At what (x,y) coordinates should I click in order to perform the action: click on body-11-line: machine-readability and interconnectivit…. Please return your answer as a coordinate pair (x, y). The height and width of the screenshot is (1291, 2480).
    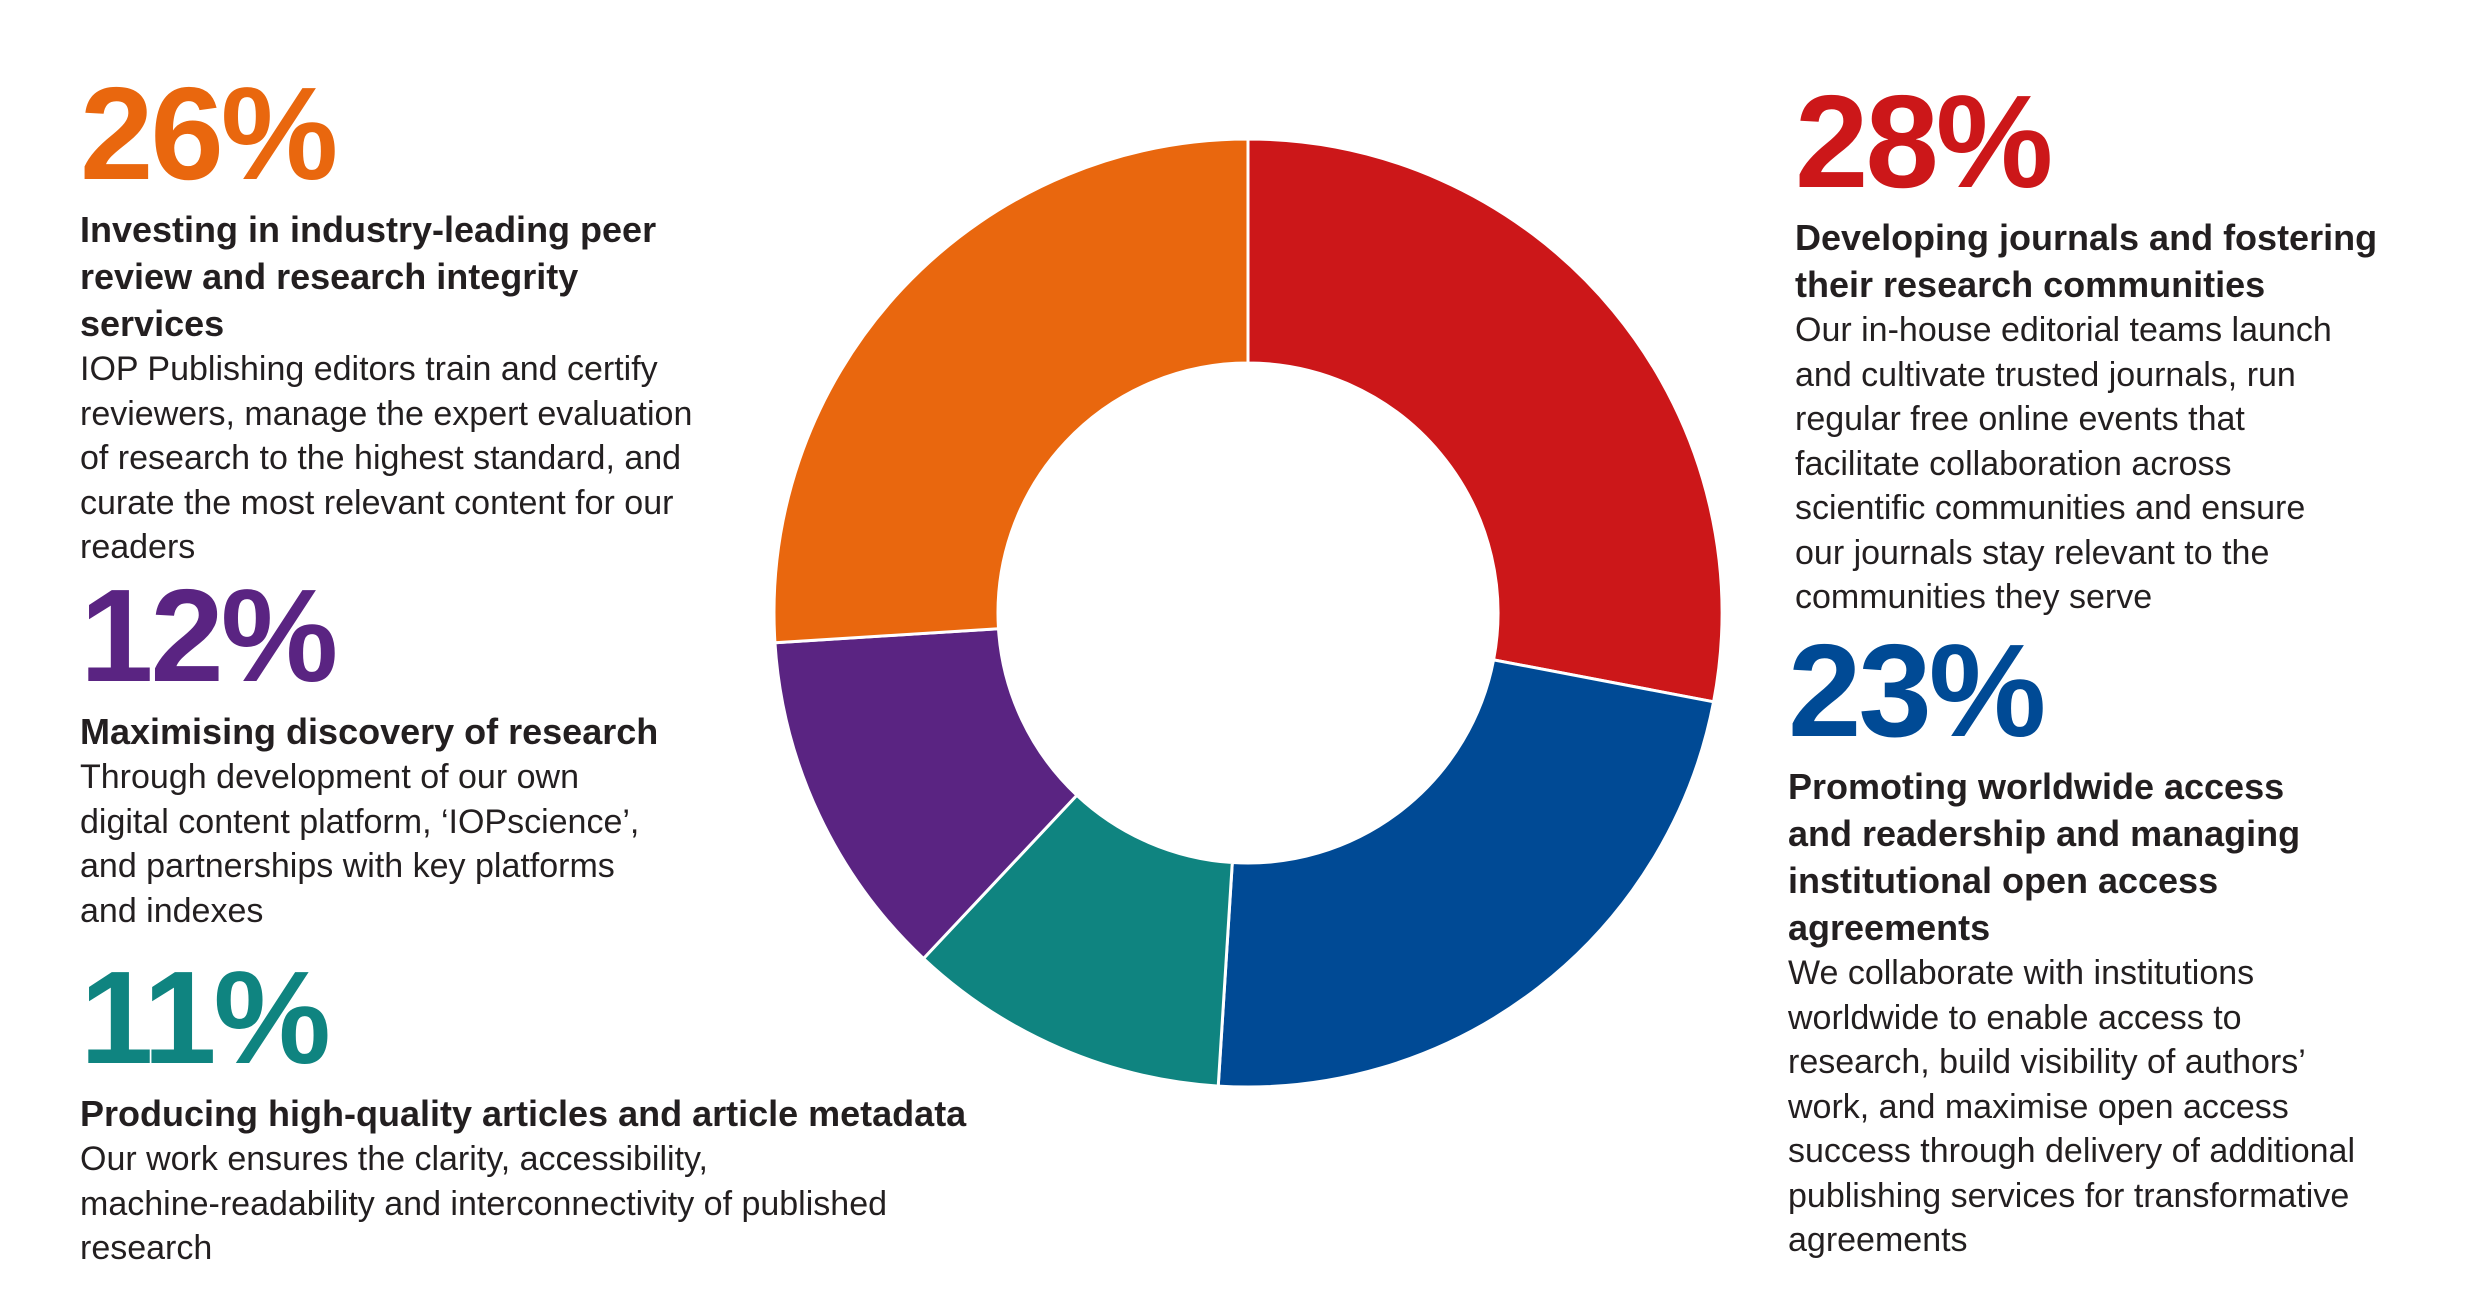
    Looking at the image, I should click on (484, 1203).